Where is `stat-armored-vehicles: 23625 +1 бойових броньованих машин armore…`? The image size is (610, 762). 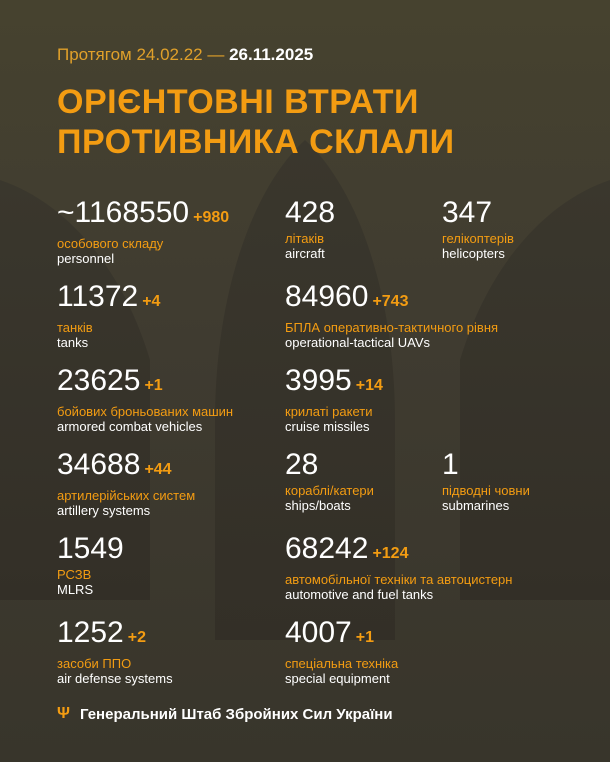
stat-armored-vehicles: 23625 +1 бойових броньованих машин armore… is located at coordinates (145, 399).